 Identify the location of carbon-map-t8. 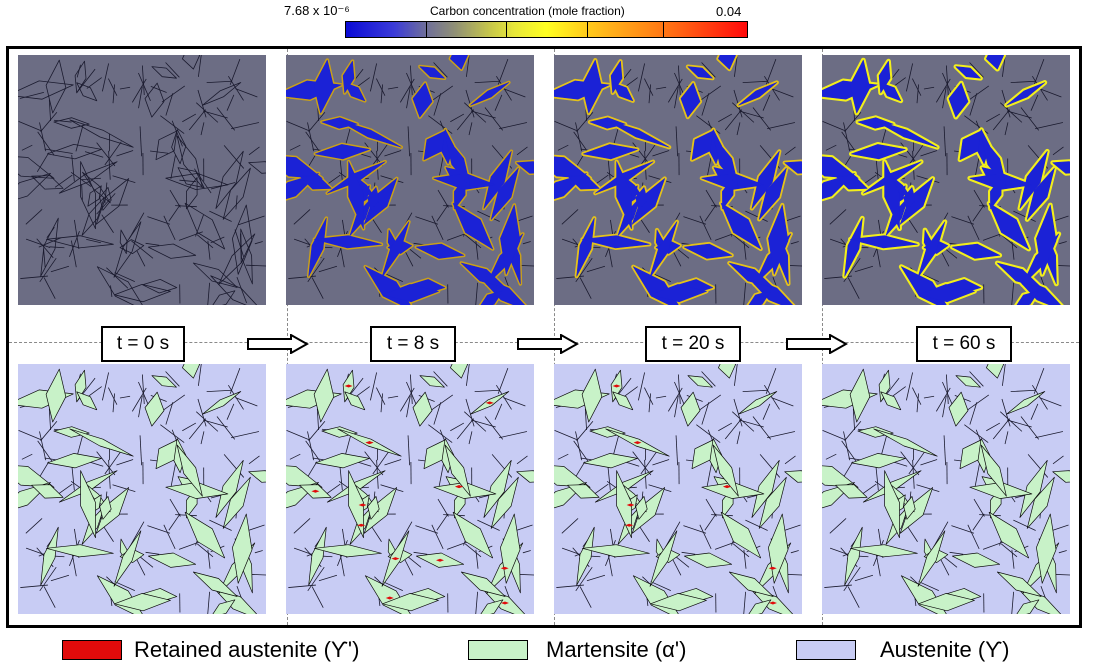
(410, 180).